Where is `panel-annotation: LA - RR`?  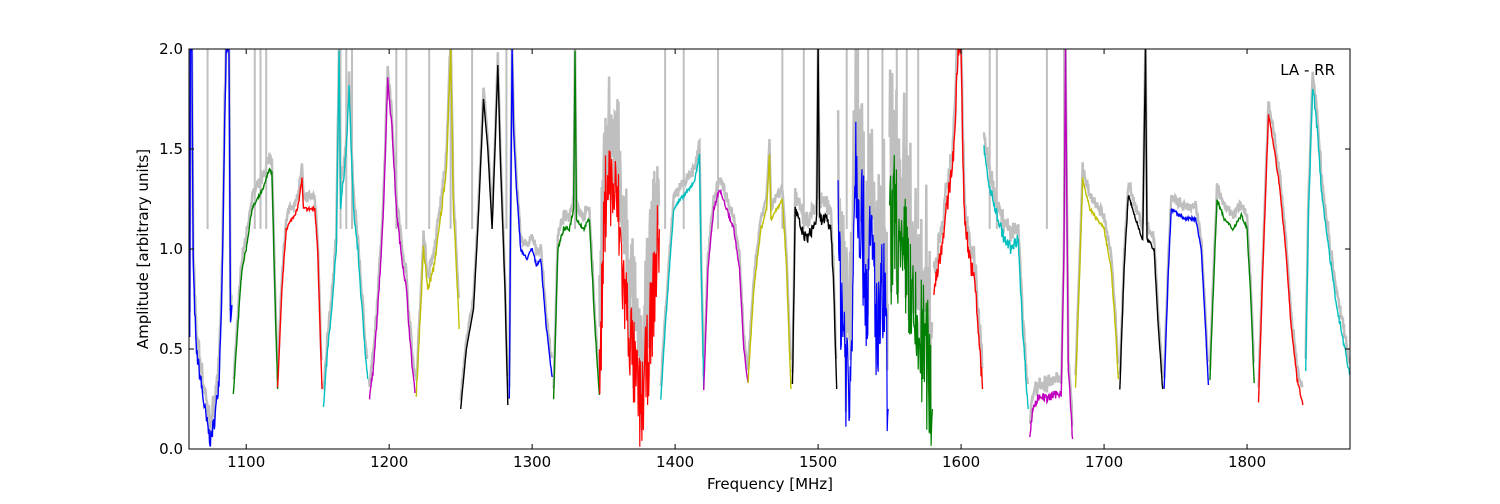
panel-annotation: LA - RR is located at coordinates (1307, 70).